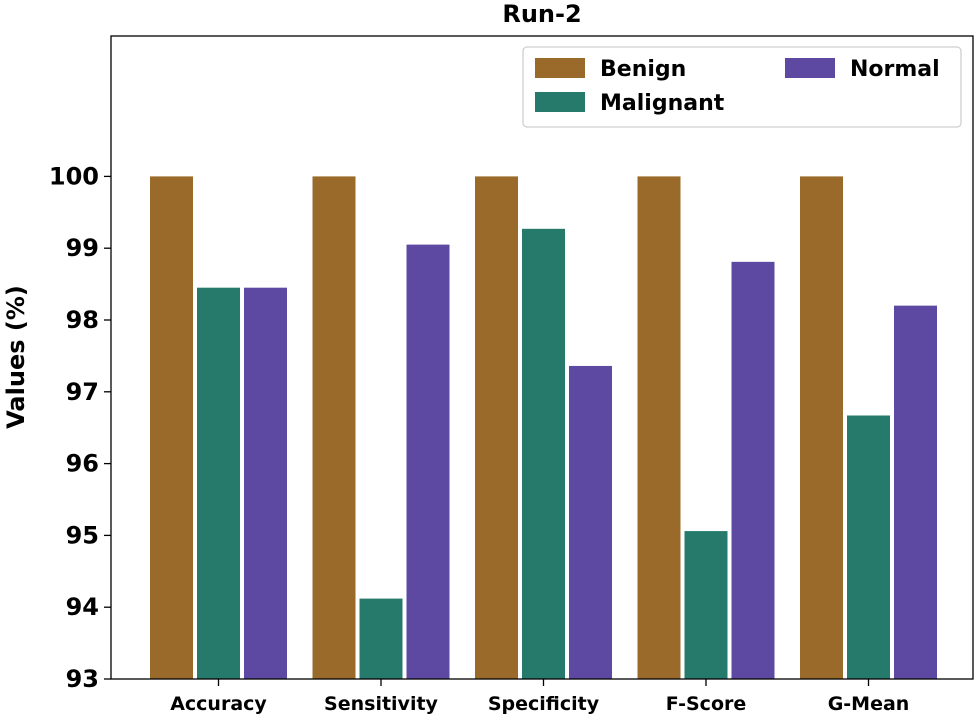 The height and width of the screenshot is (719, 980). Describe the element at coordinates (821, 427) in the screenshot. I see `bar-benign-g-mean` at that location.